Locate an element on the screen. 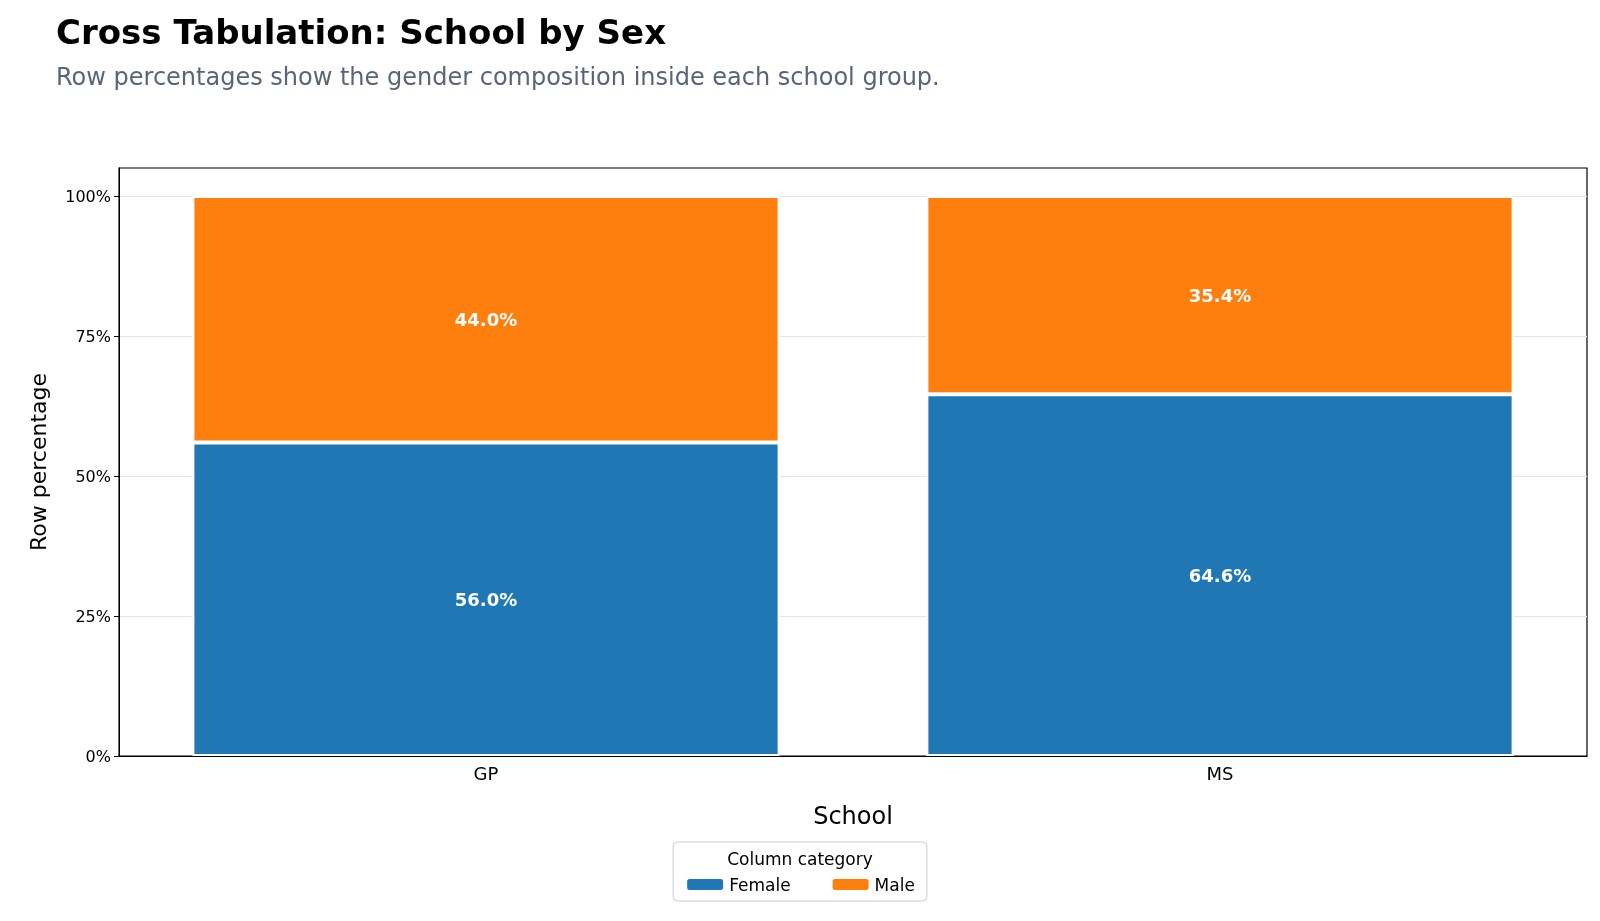  x-tick-label: MS is located at coordinates (1220, 773).